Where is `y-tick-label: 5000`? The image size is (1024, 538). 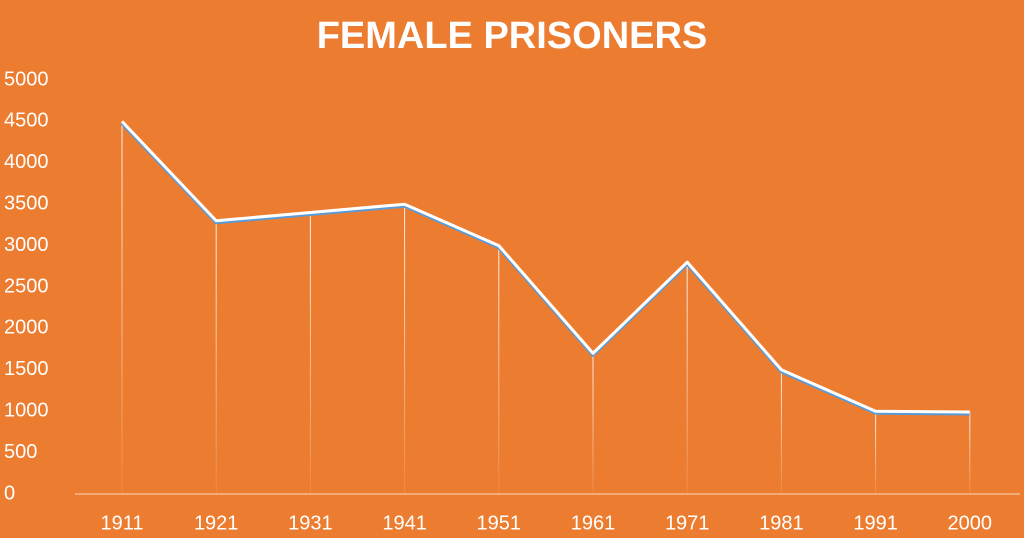 y-tick-label: 5000 is located at coordinates (26, 79).